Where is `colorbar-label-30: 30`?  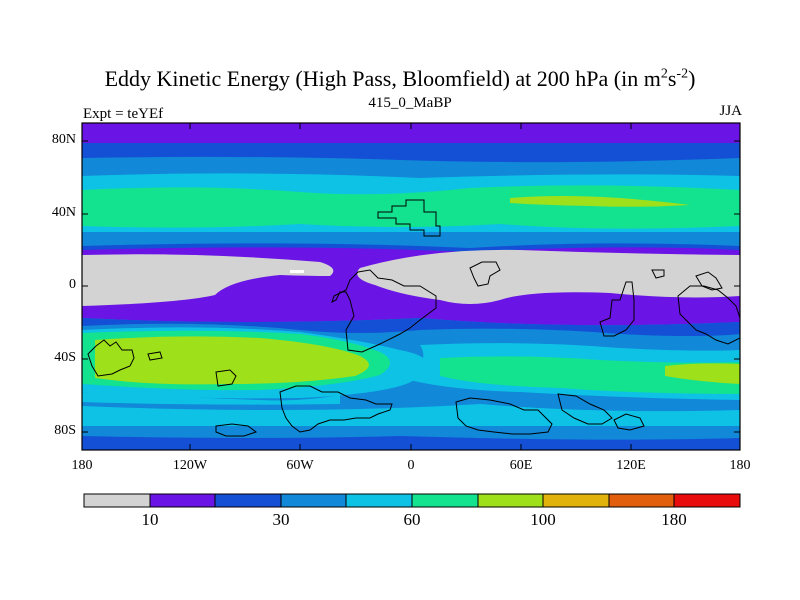
colorbar-label-30: 30 is located at coordinates (281, 519).